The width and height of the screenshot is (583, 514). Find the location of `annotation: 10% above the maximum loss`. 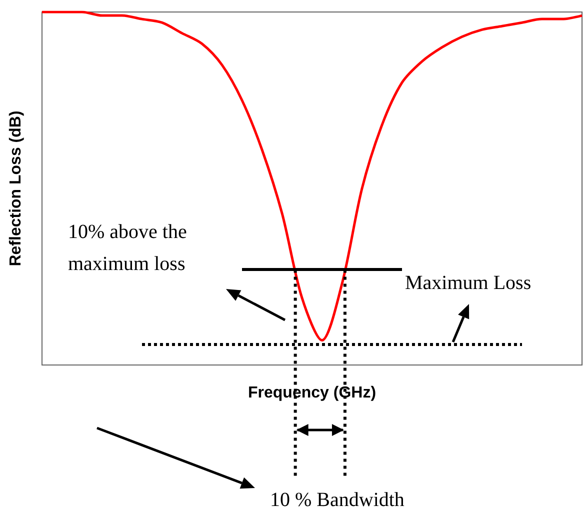

annotation: 10% above the maximum loss is located at coordinates (127, 248).